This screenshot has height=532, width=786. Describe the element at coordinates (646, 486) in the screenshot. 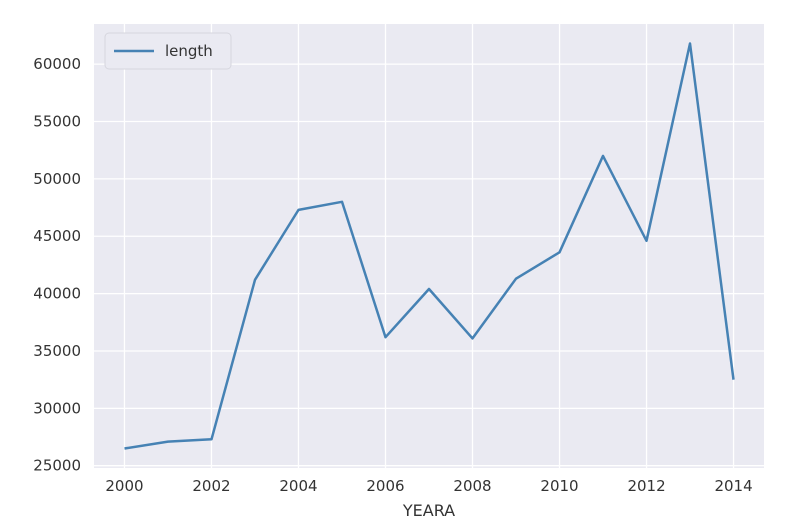

I see `x-tick-label: 2012` at that location.